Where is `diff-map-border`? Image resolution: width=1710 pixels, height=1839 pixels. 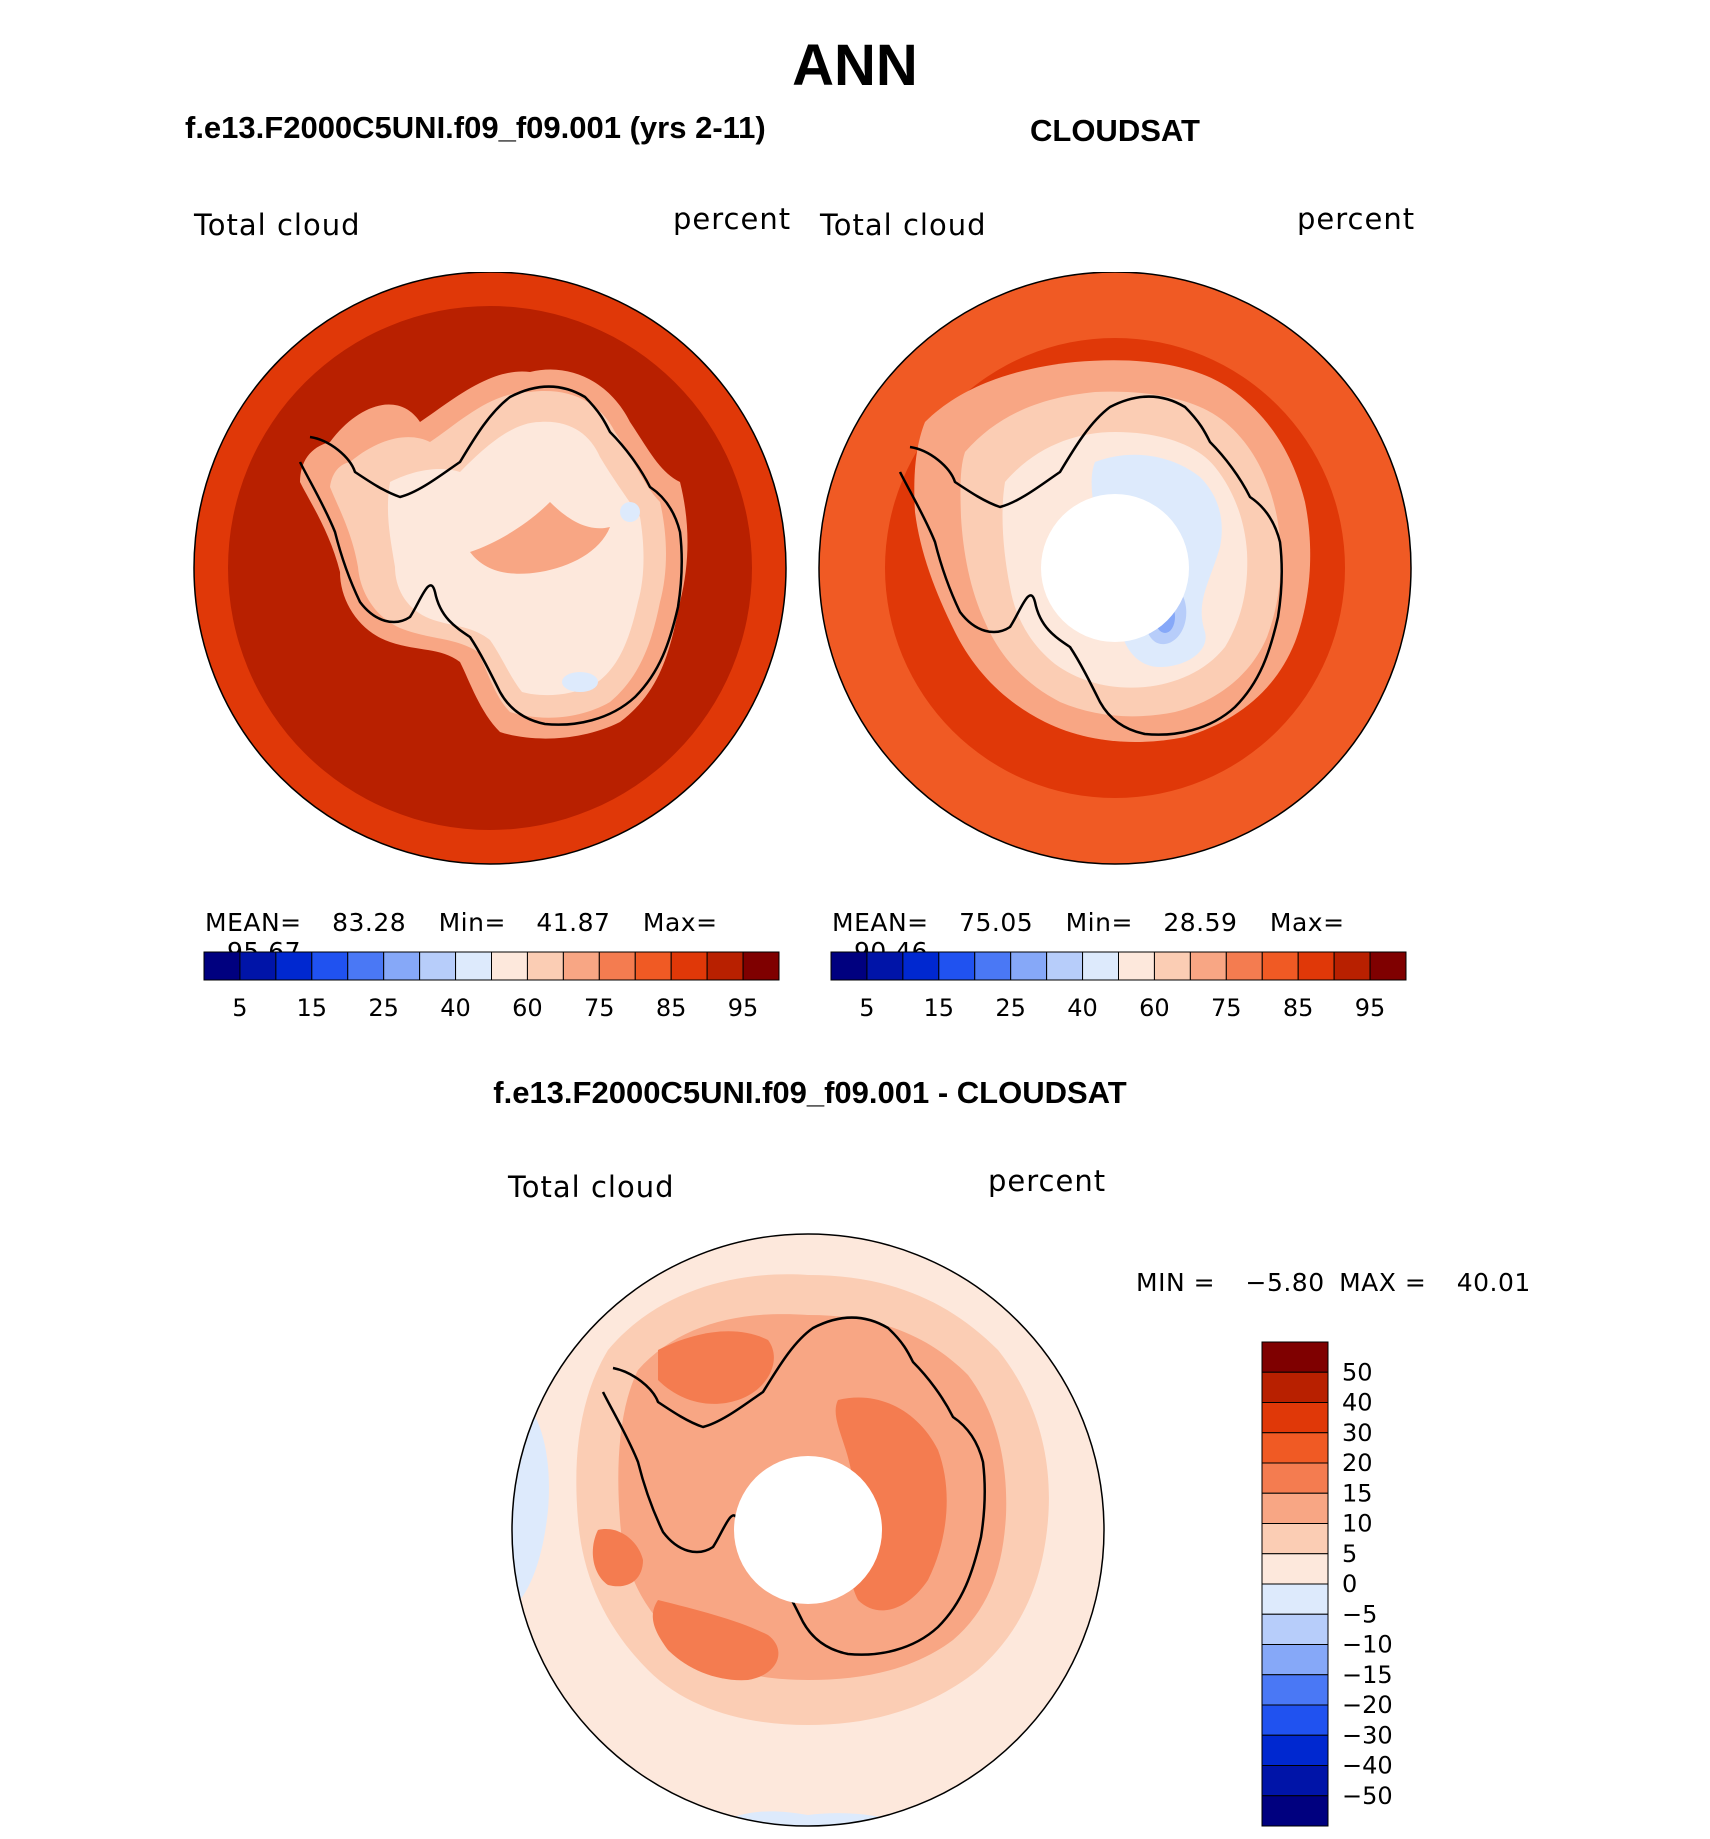 diff-map-border is located at coordinates (808, 1530).